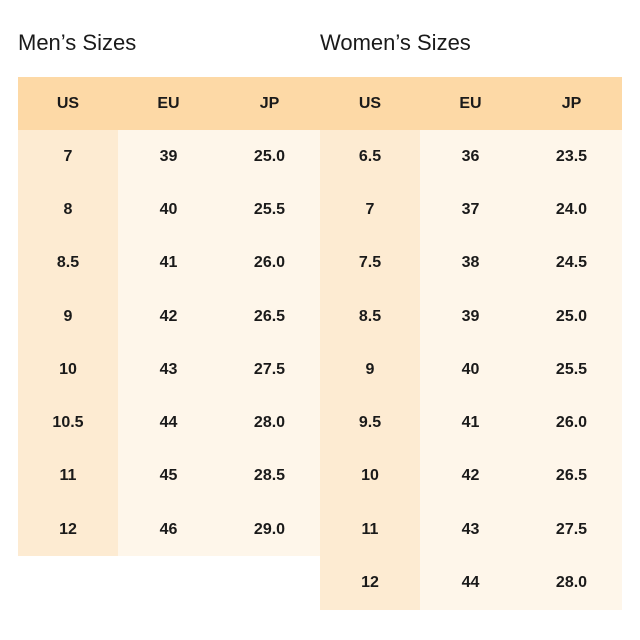 Image resolution: width=640 pixels, height=640 pixels. I want to click on mens-jp-size: 25.0, so click(269, 157).